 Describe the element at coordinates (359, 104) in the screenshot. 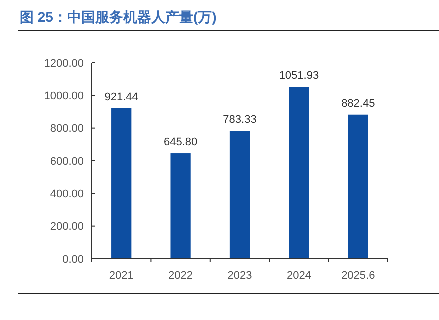

I see `data-label: 882.45` at that location.